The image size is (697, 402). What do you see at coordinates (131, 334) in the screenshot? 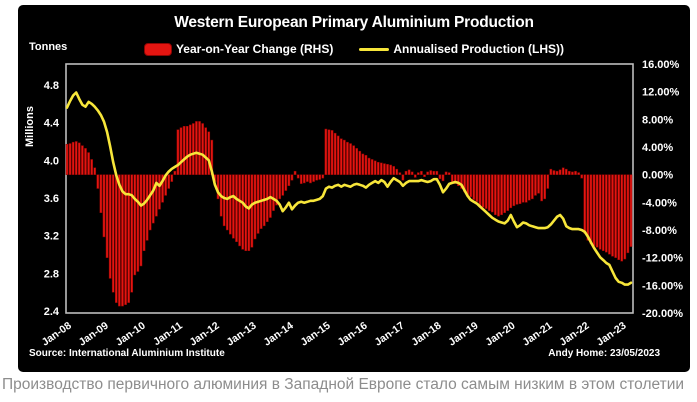
I see `x-axis-tick: Jan-10` at bounding box center [131, 334].